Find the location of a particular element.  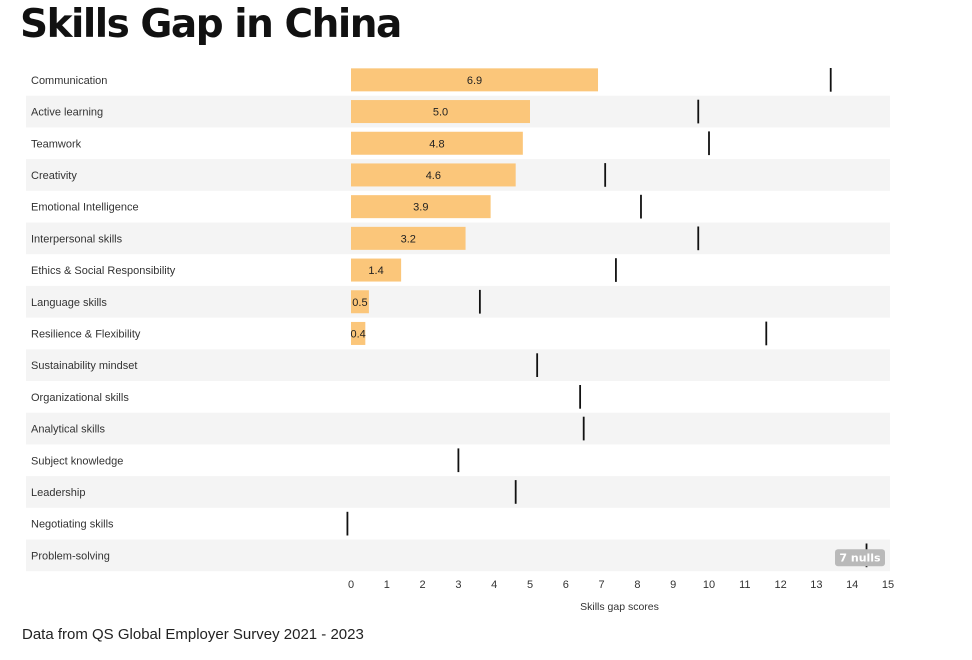

bar-value-label: 6.9 is located at coordinates (474, 81).